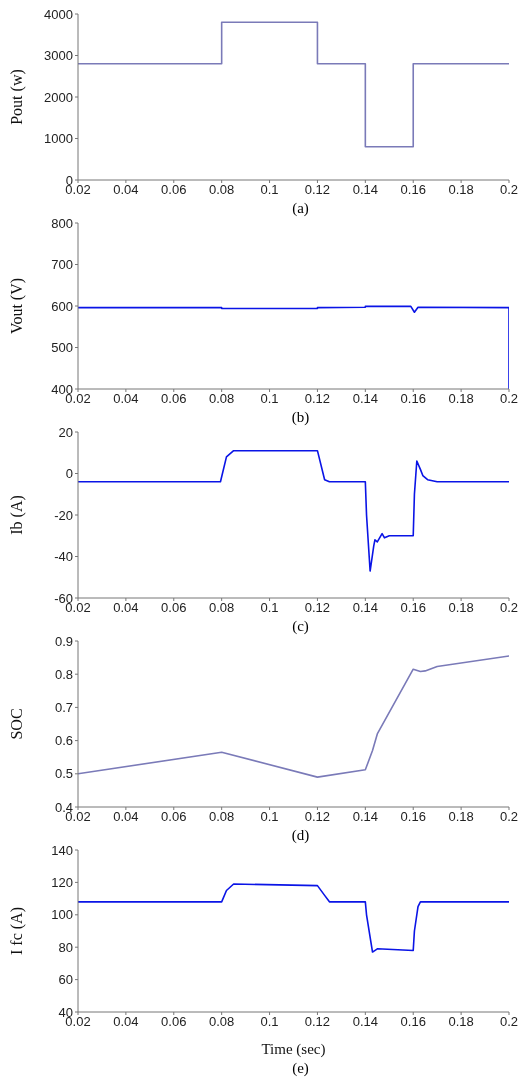 This screenshot has height=1079, width=531. What do you see at coordinates (62, 850) in the screenshot?
I see `y-tick-label: 140` at bounding box center [62, 850].